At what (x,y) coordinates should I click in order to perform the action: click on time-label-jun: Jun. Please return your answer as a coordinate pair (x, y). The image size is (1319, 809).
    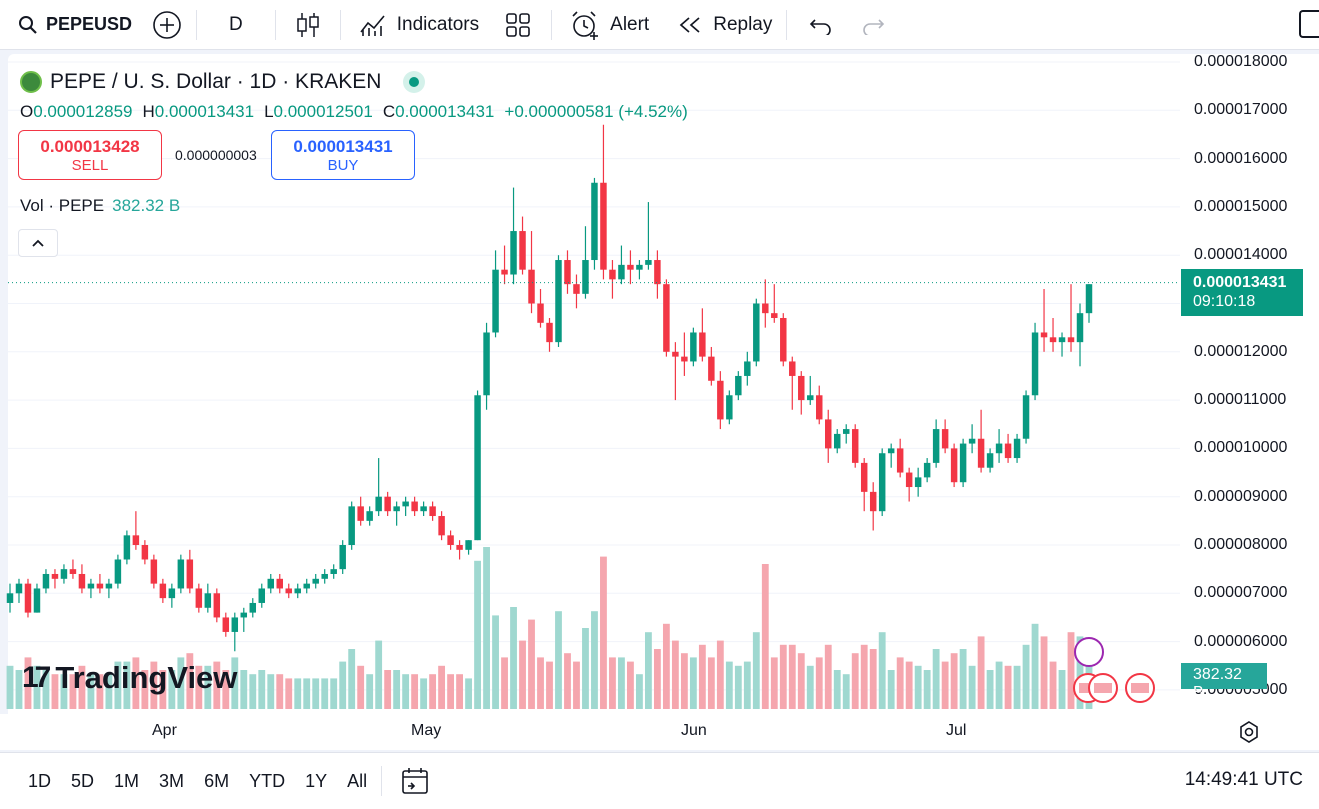
    Looking at the image, I should click on (694, 730).